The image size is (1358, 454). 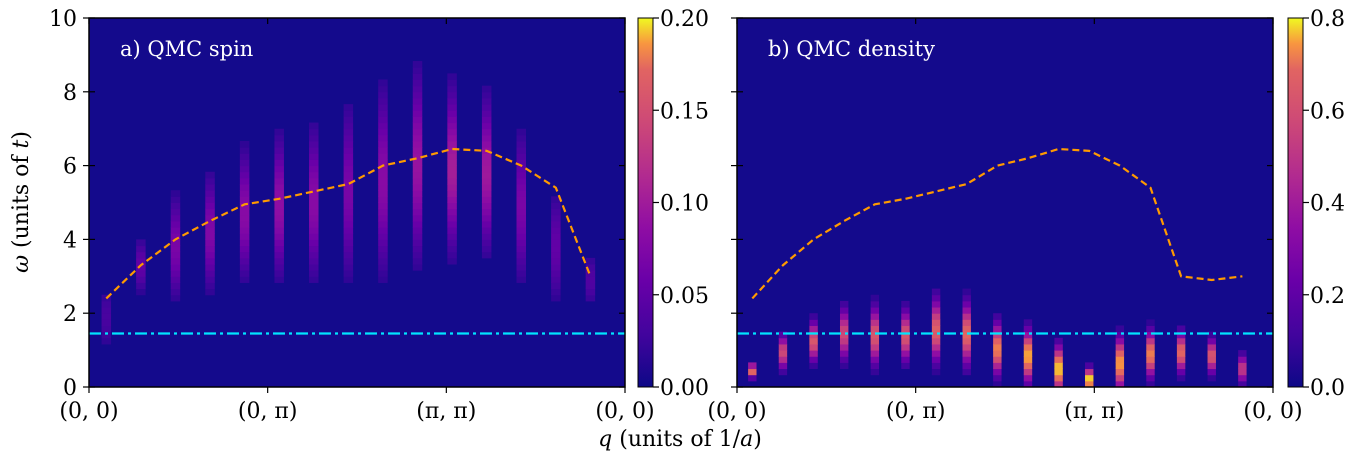 I want to click on colorbar-tick-label: 0.8, so click(x=1327, y=19).